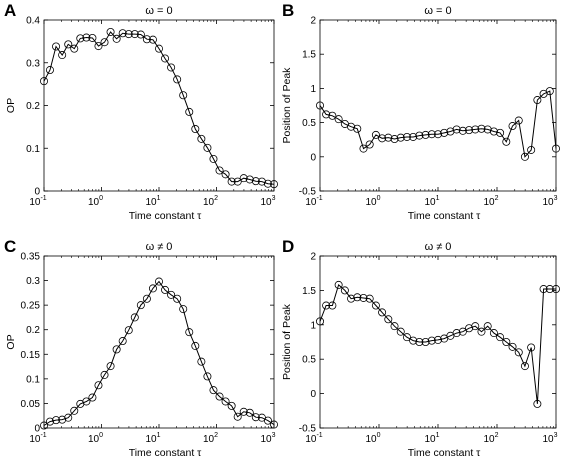  I want to click on x-axis-label: Time constant τ, so click(165, 453).